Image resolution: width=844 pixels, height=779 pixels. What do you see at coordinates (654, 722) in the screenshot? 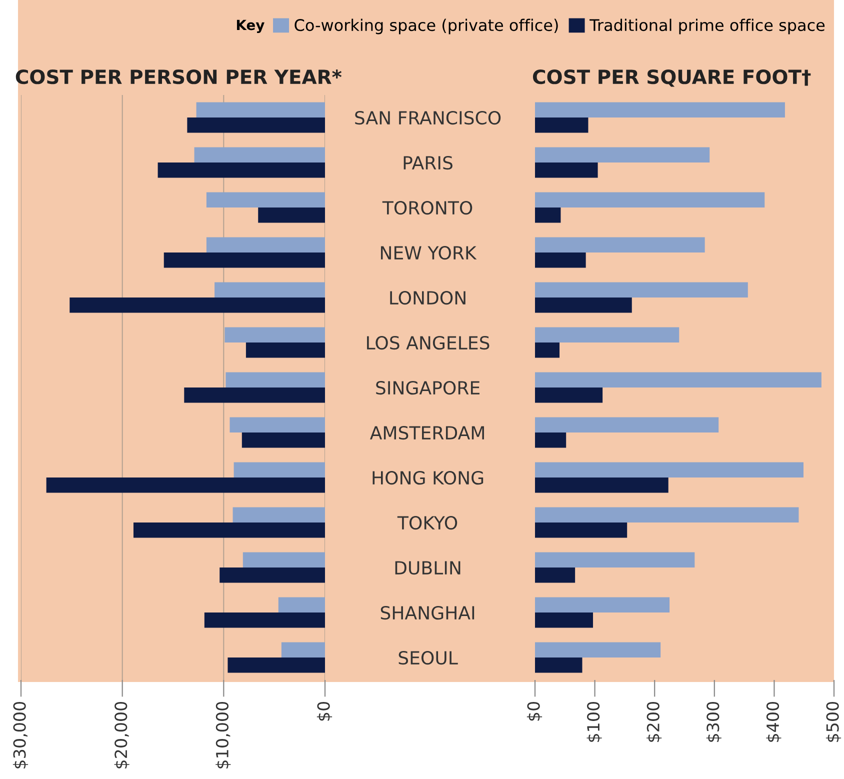
I see `x-tick-label: $200` at bounding box center [654, 722].